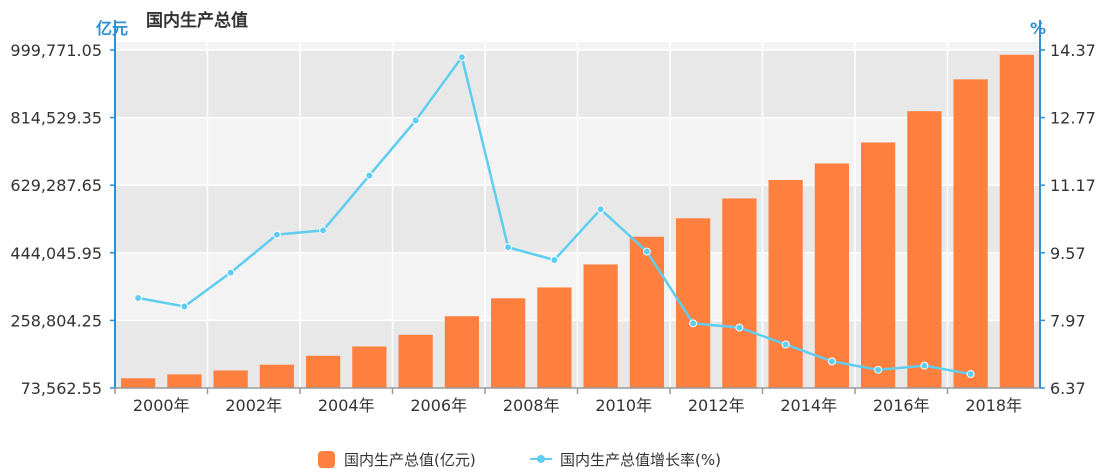 This screenshot has width=1106, height=472. I want to click on legend-line-marker, so click(541, 459).